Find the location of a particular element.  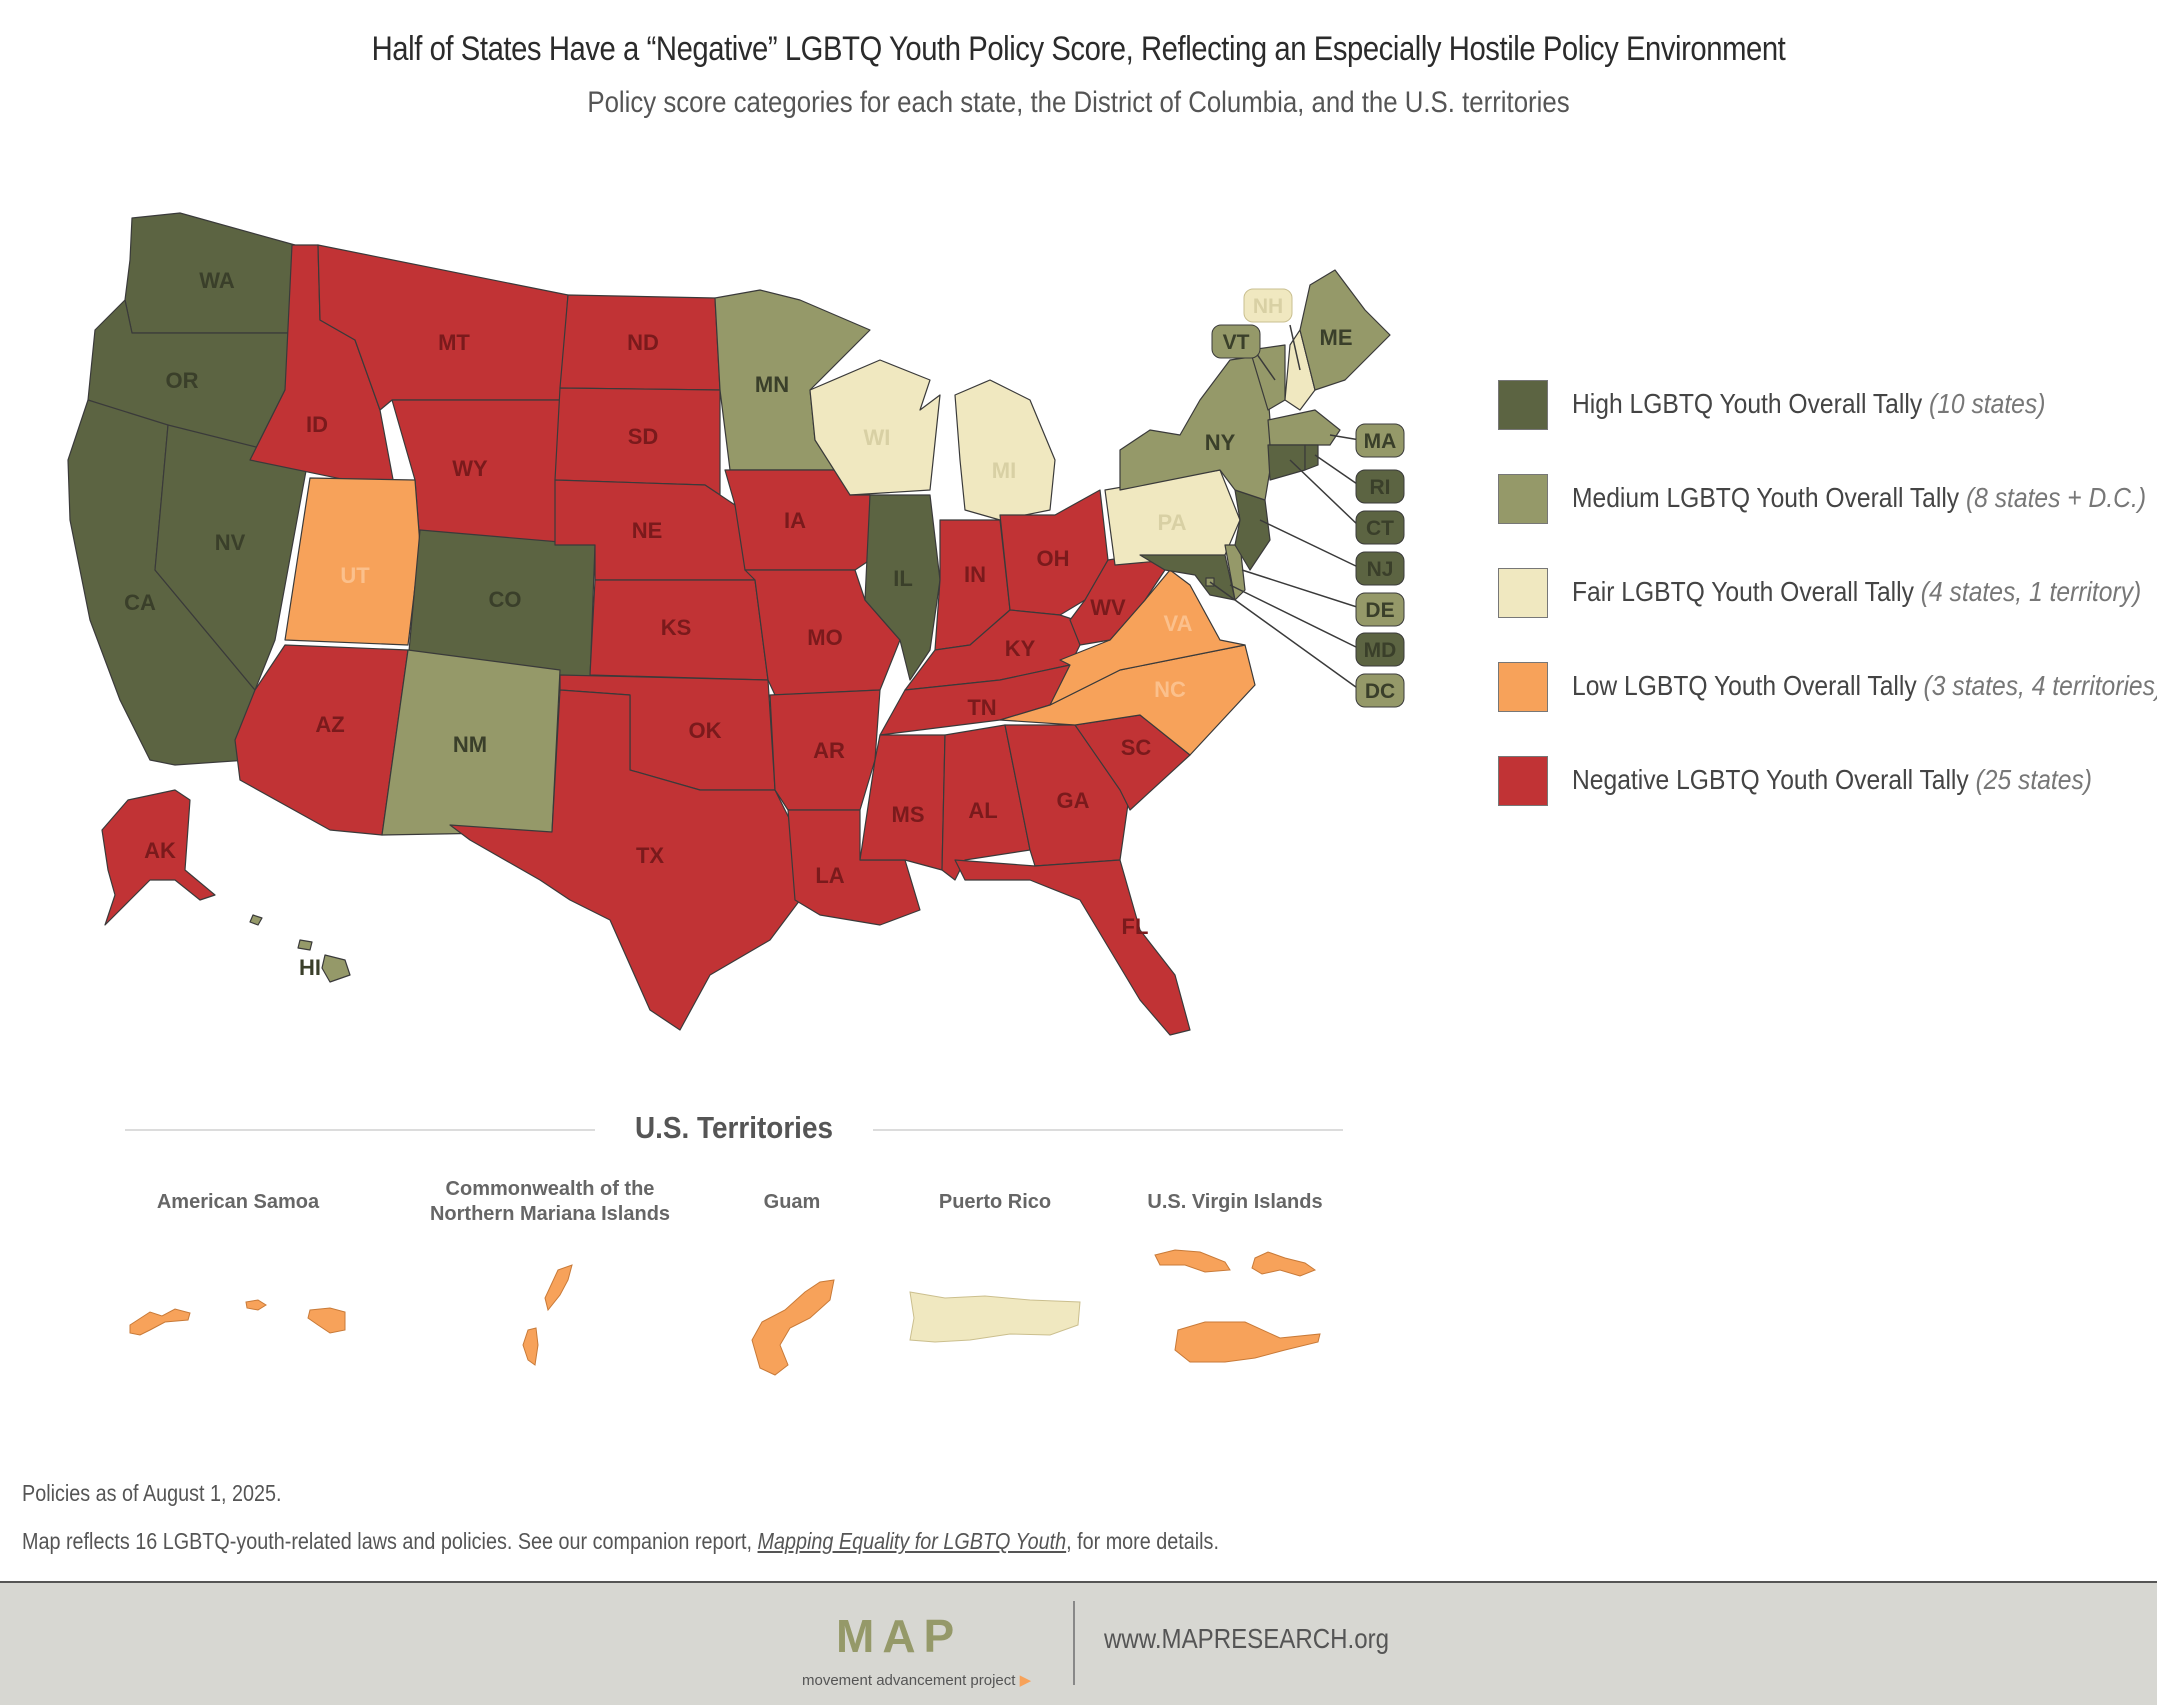

legend-note-negative: (25 states) is located at coordinates (2033, 779).